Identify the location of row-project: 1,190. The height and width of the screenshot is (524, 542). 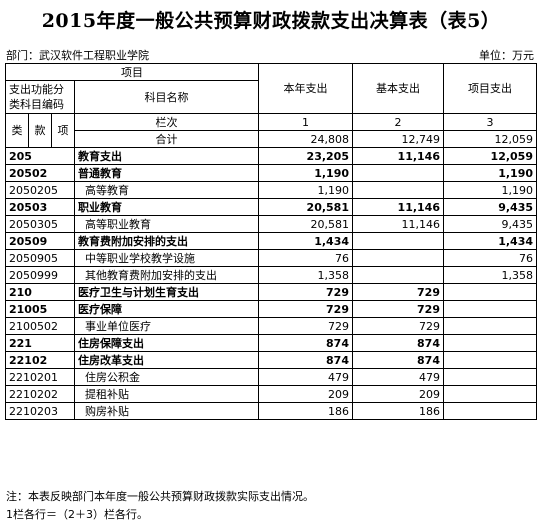
(490, 190).